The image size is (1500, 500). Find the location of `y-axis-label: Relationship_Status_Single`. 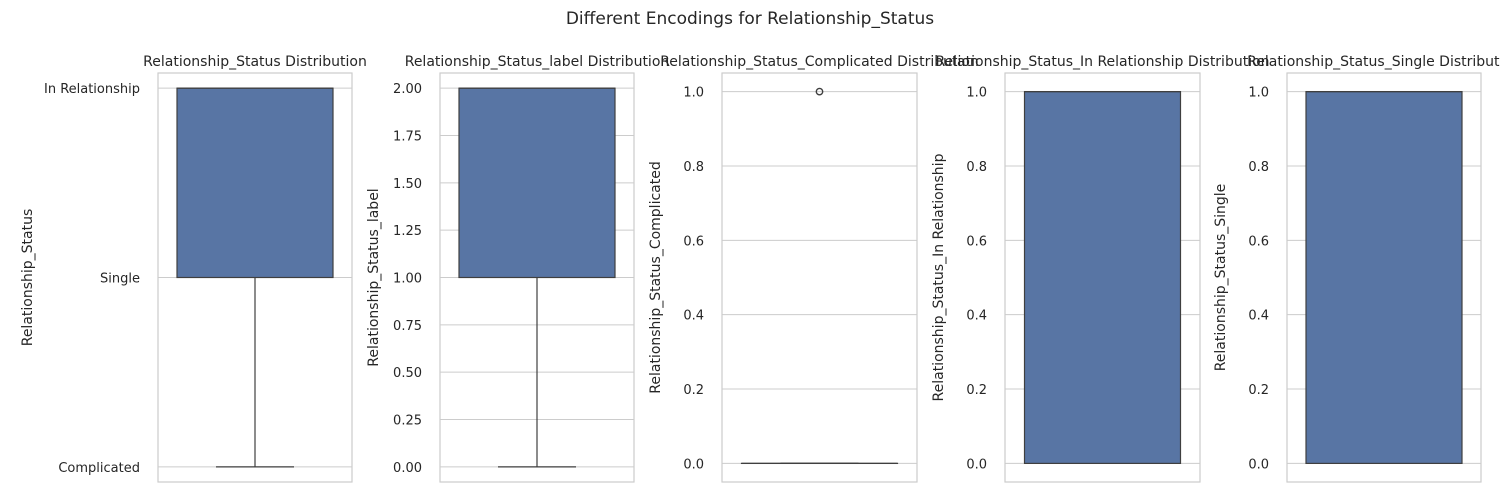

y-axis-label: Relationship_Status_Single is located at coordinates (1221, 278).